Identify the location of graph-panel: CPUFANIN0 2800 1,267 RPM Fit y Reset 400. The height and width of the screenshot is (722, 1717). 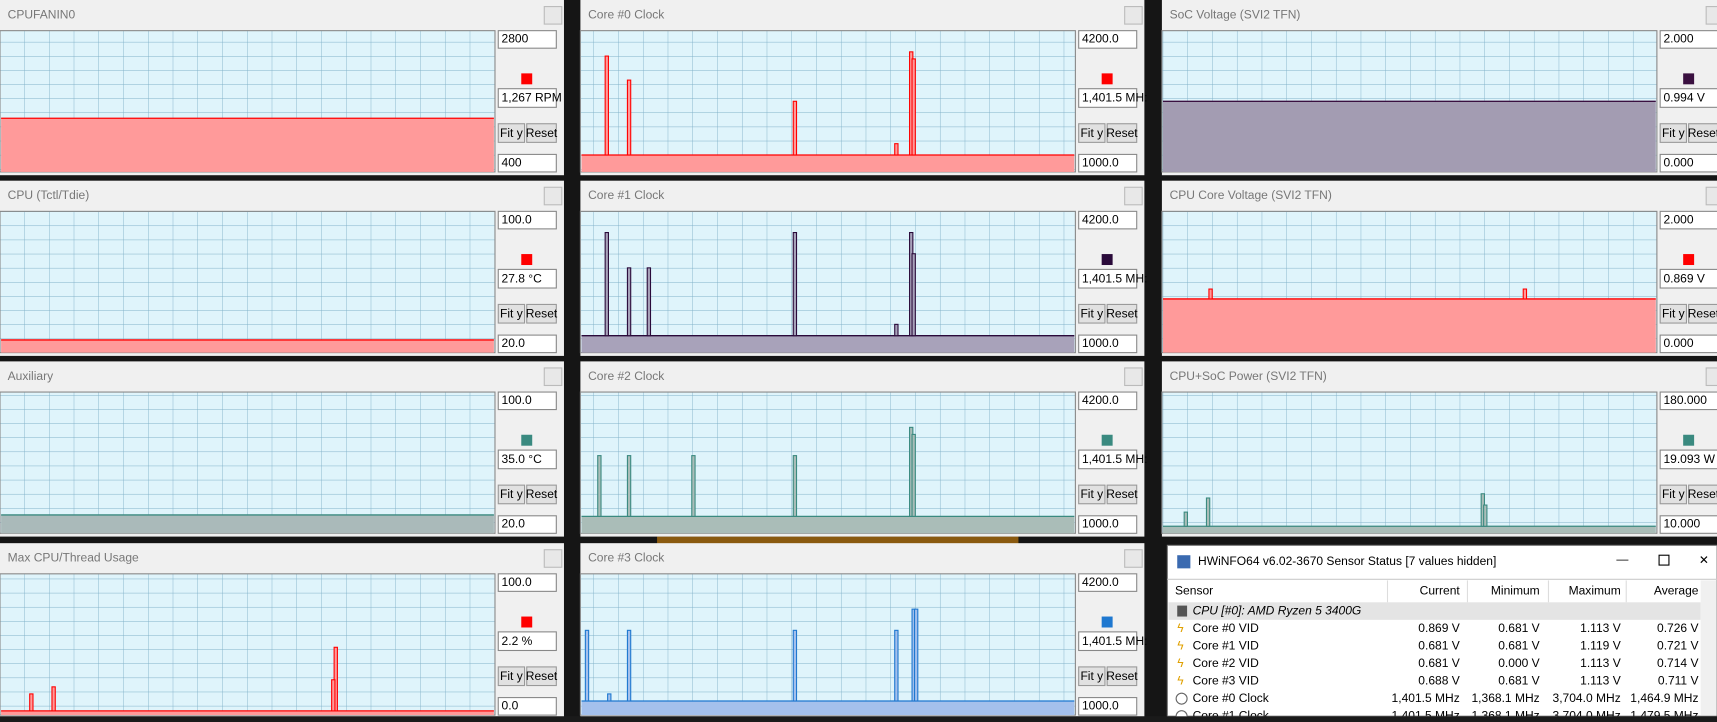
(282, 88).